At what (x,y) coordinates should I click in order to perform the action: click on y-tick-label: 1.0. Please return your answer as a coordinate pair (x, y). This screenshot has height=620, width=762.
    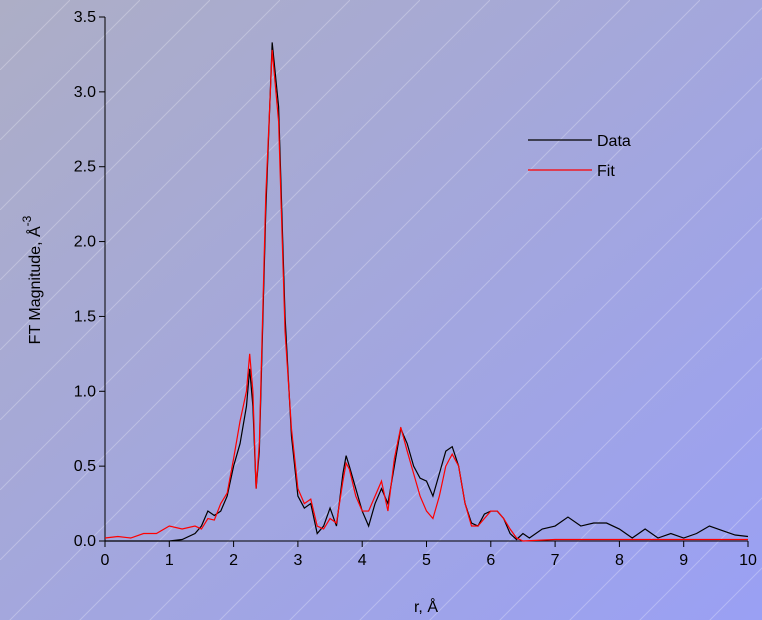
    Looking at the image, I should click on (85, 391).